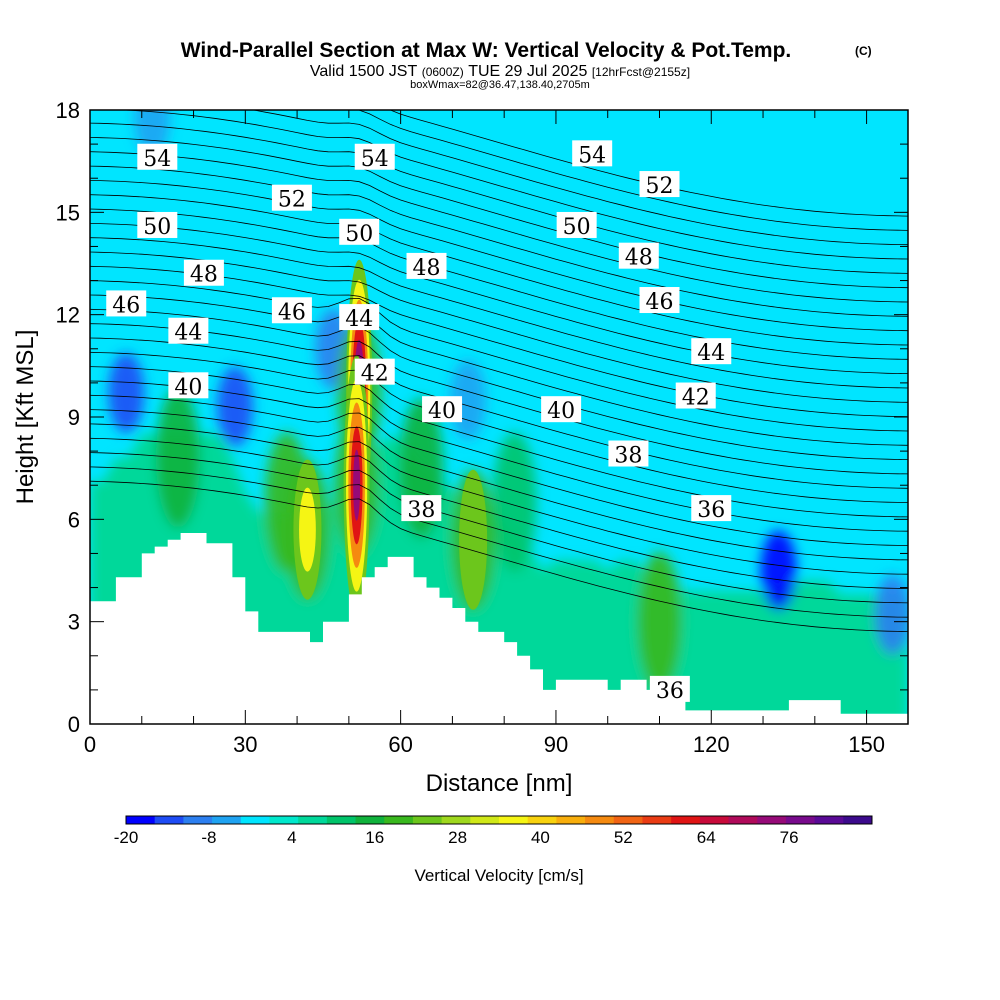  Describe the element at coordinates (68, 315) in the screenshot. I see `y-tick-label: 12` at that location.